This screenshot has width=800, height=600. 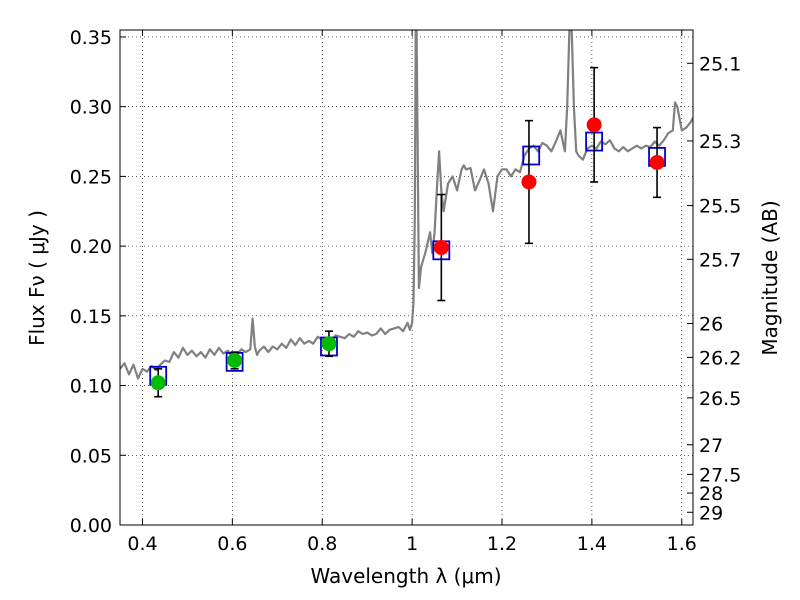 I want to click on y2-tick-label: 25.5, so click(x=720, y=207).